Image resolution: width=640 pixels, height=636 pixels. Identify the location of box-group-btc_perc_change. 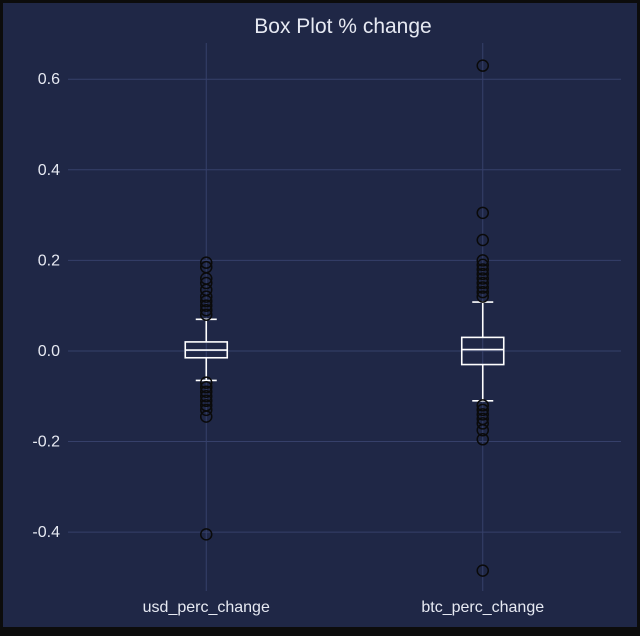
(482, 318).